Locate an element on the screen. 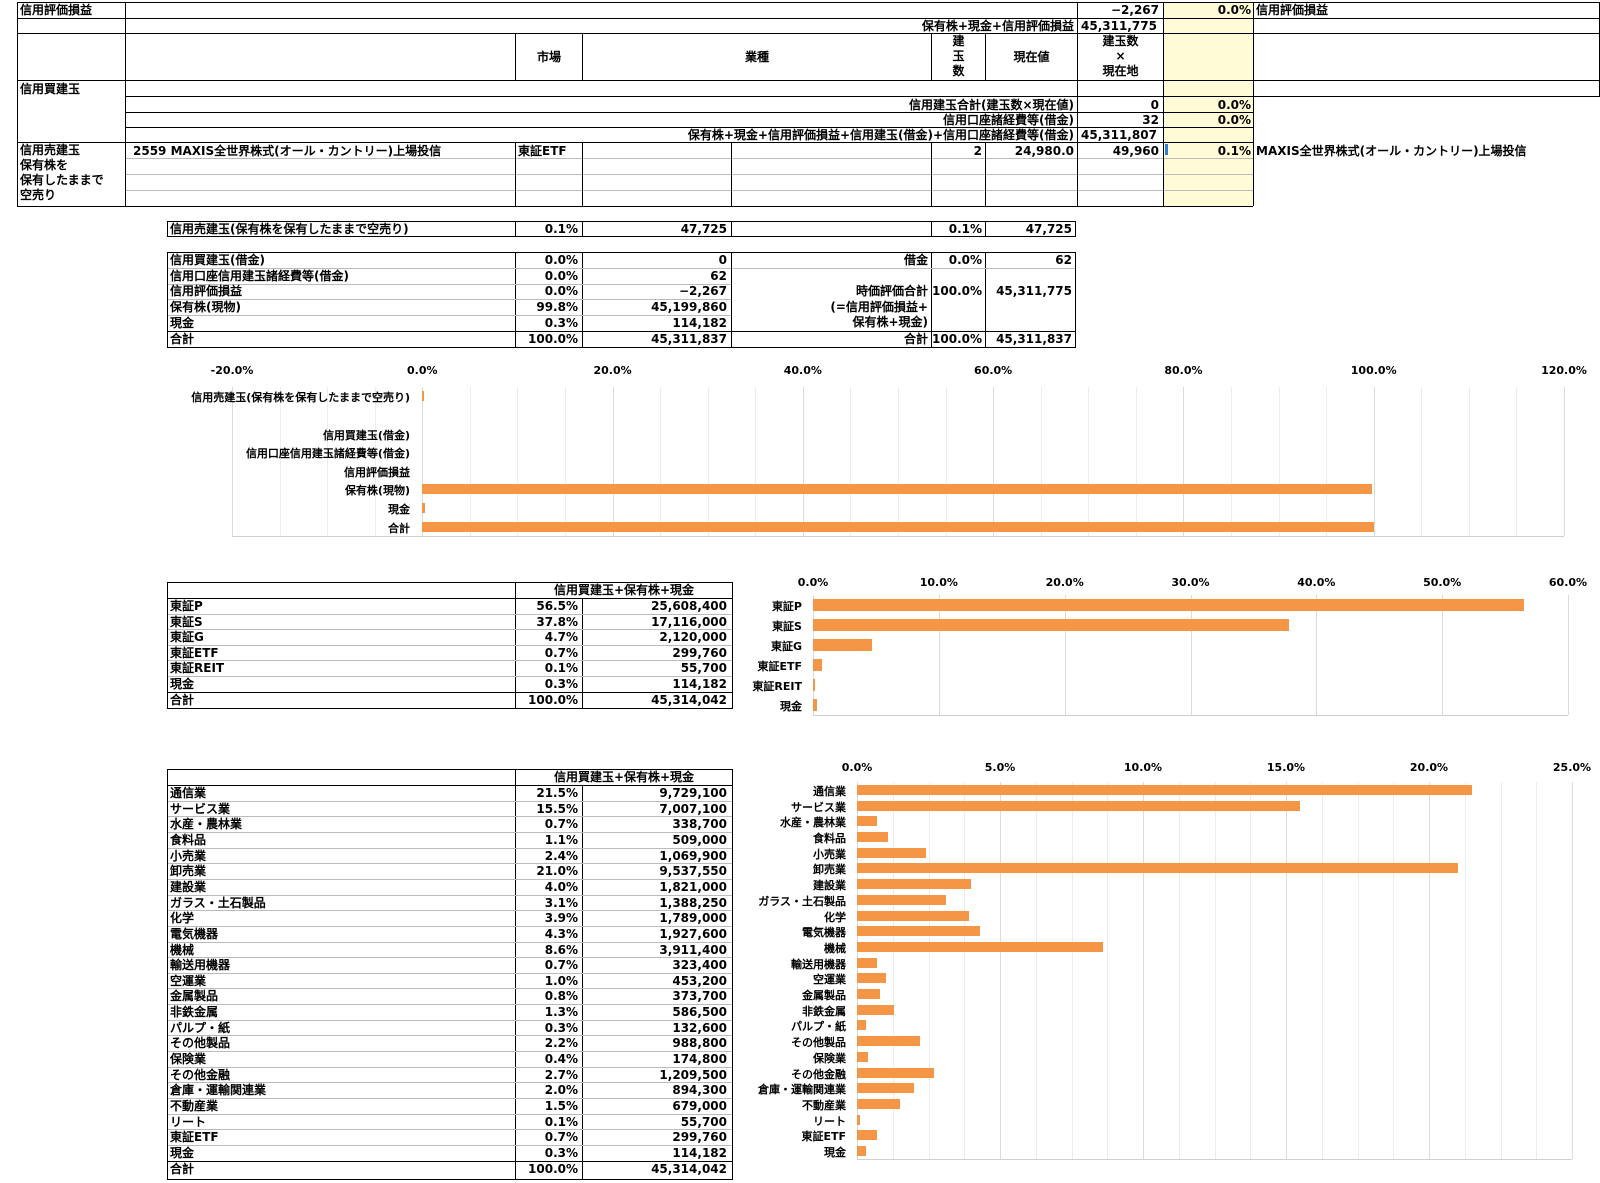 The image size is (1600, 1183). sell-row-qty: 2 is located at coordinates (977, 151).